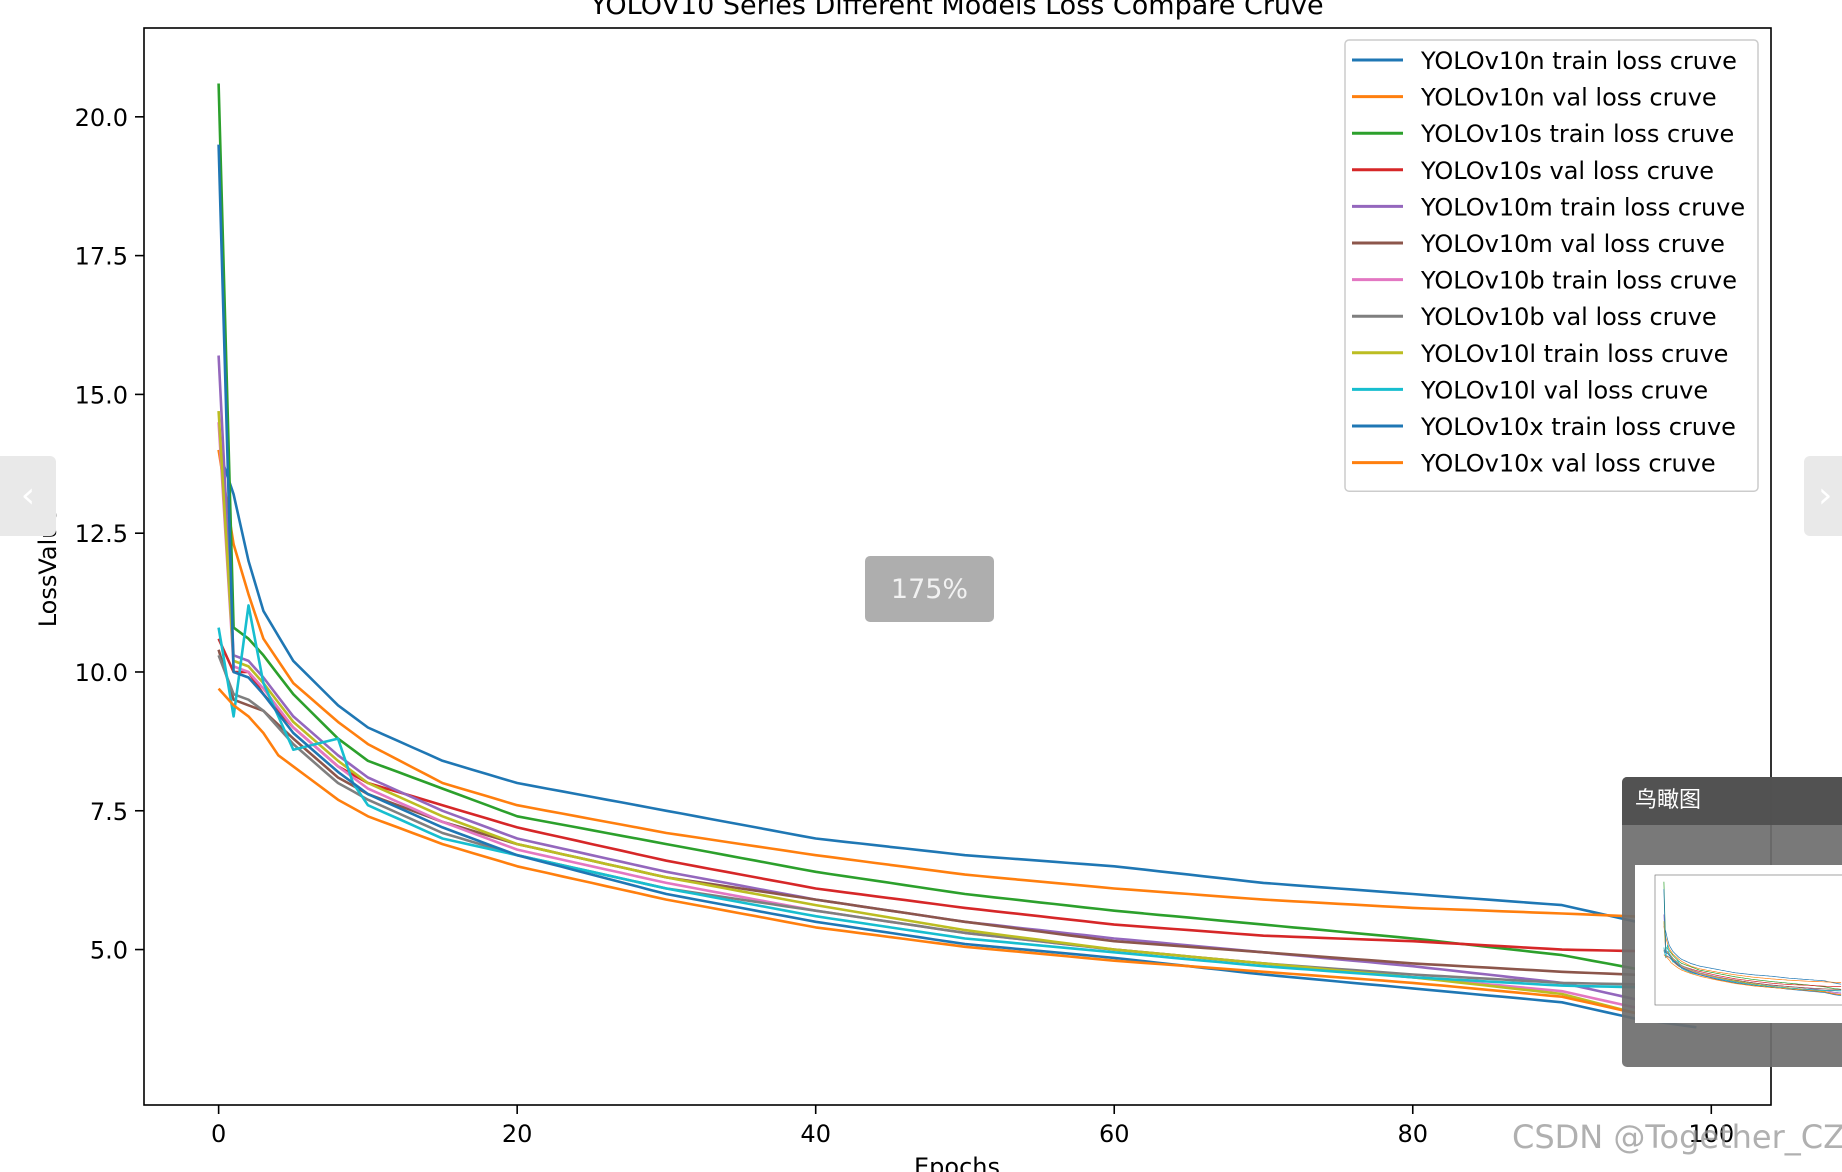 The image size is (1842, 1172). Describe the element at coordinates (972, 1126) in the screenshot. I see `x-axis: 0 20 40 60 80 100` at that location.